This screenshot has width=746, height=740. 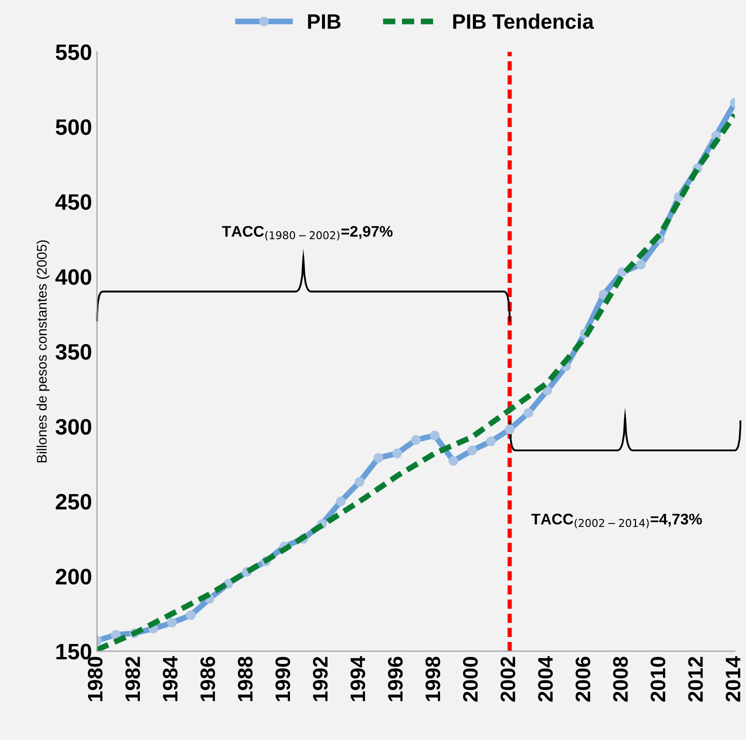 I want to click on x-tick-label: 1986, so click(x=208, y=679).